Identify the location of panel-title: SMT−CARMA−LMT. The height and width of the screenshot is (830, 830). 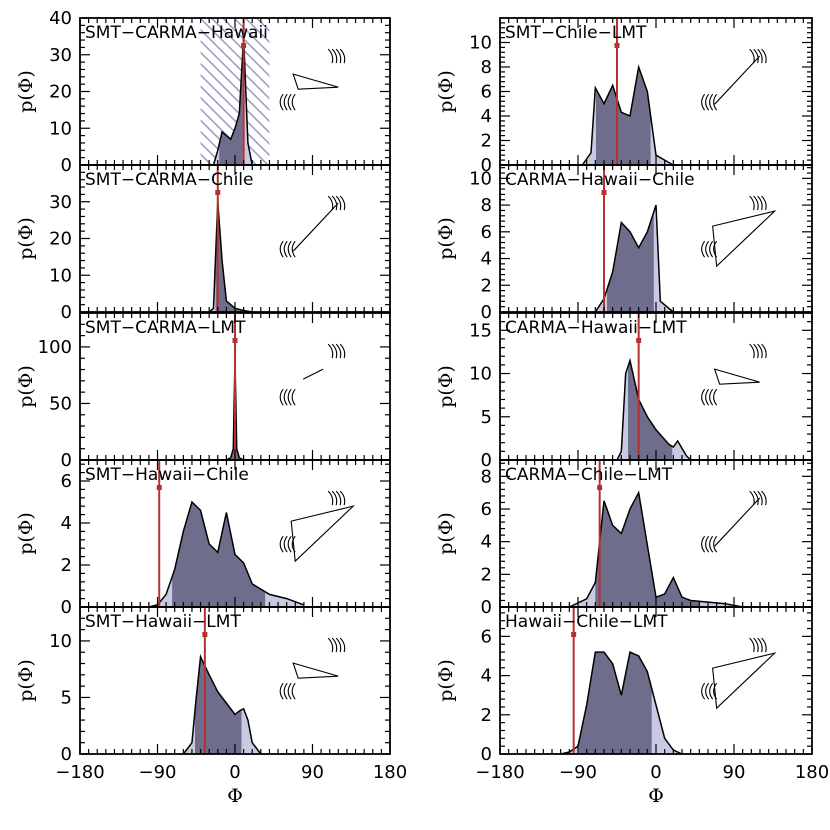
(165, 328).